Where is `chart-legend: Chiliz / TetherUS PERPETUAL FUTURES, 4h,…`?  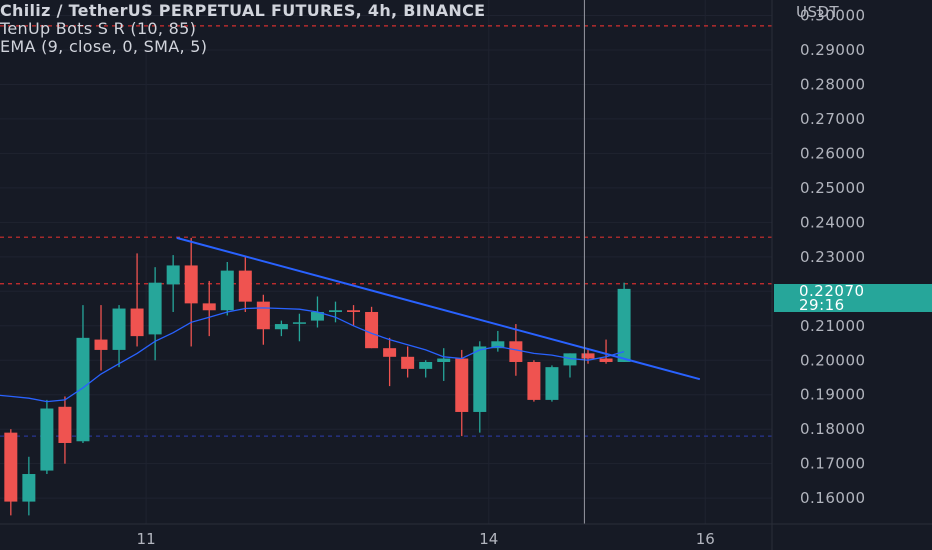 chart-legend: Chiliz / TetherUS PERPETUAL FUTURES, 4h,… is located at coordinates (242, 29).